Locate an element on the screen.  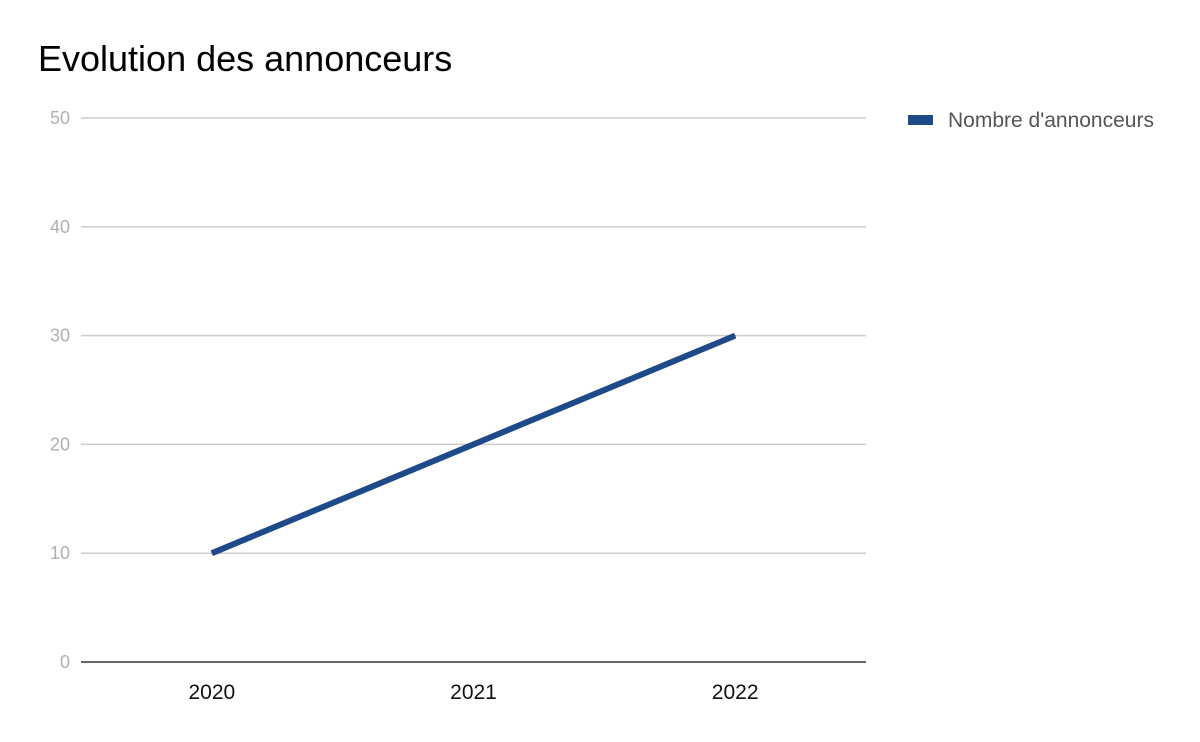
chart-title: Evolution des annonceurs is located at coordinates (245, 58).